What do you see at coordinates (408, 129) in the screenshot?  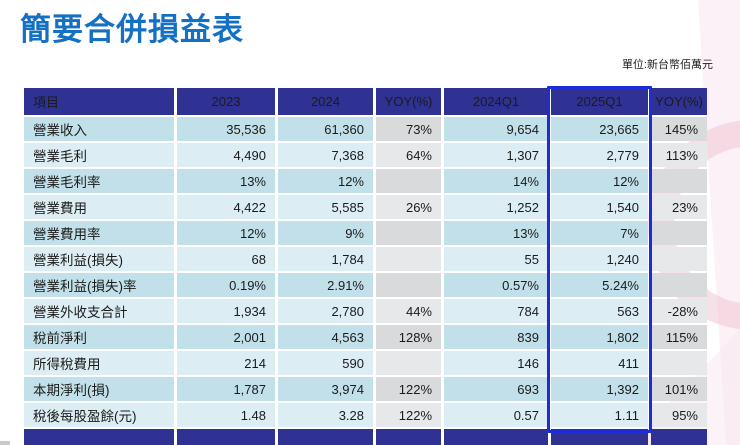 I see `cell: 73%` at bounding box center [408, 129].